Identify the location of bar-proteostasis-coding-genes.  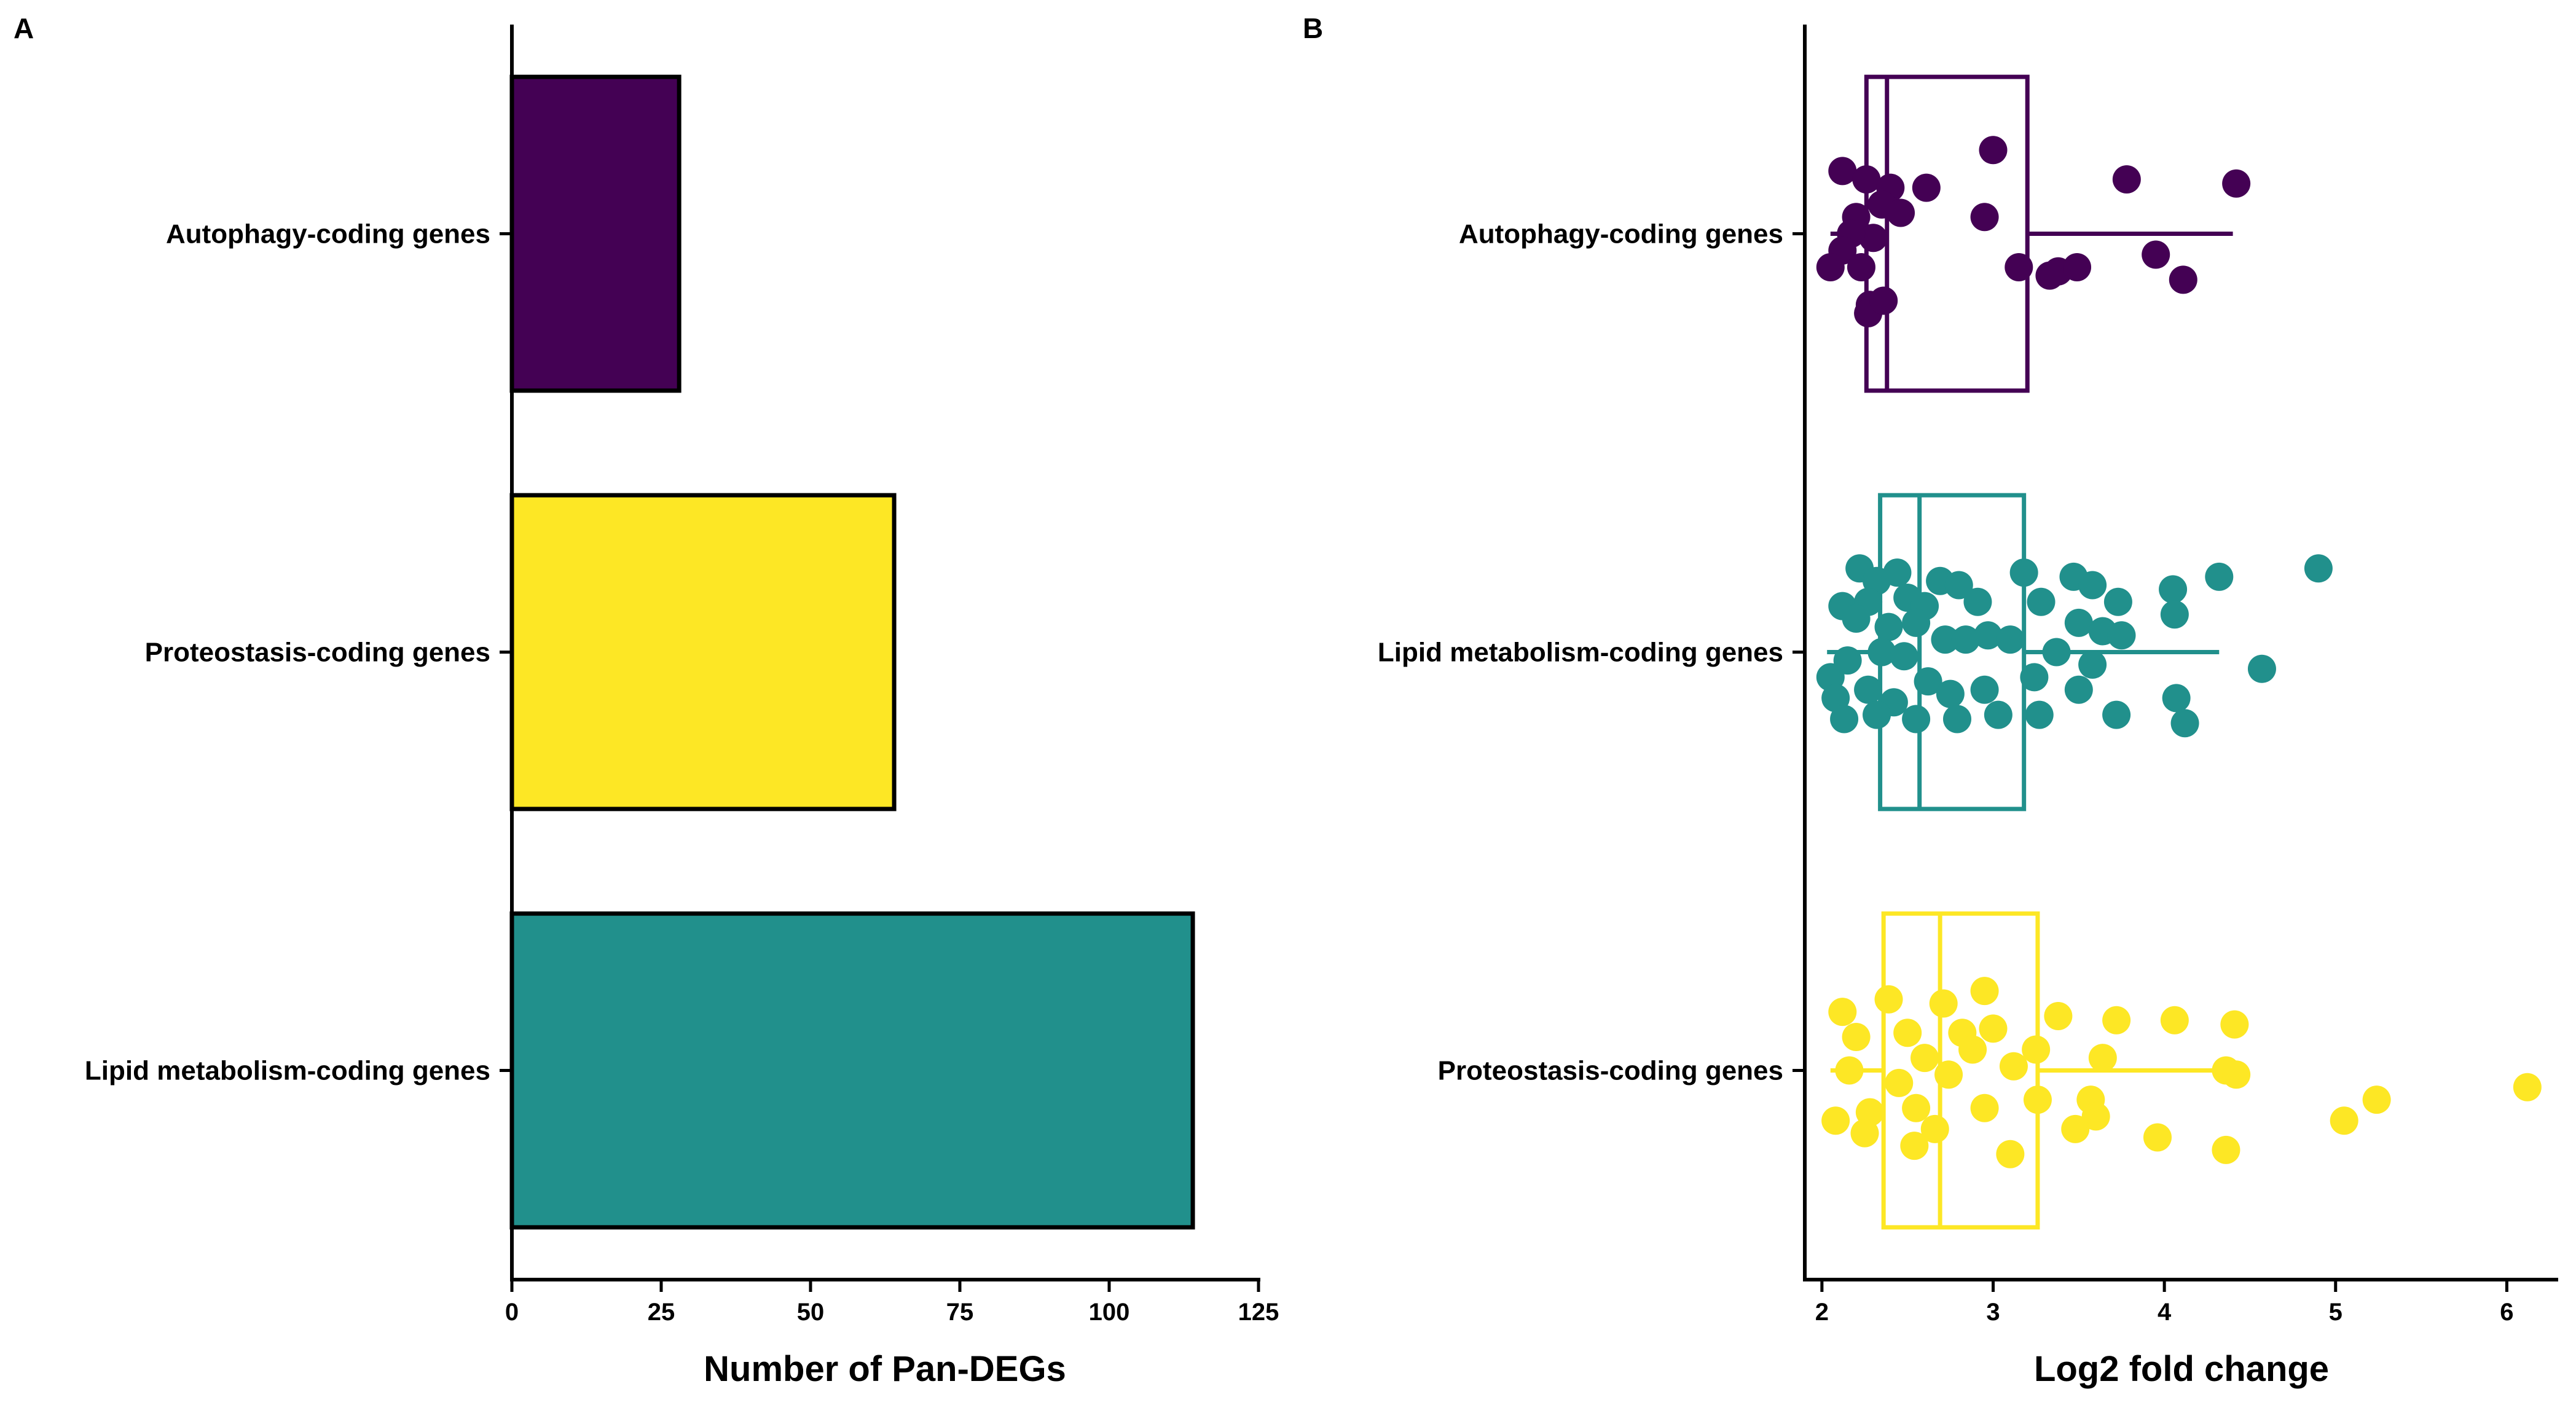
(703, 652).